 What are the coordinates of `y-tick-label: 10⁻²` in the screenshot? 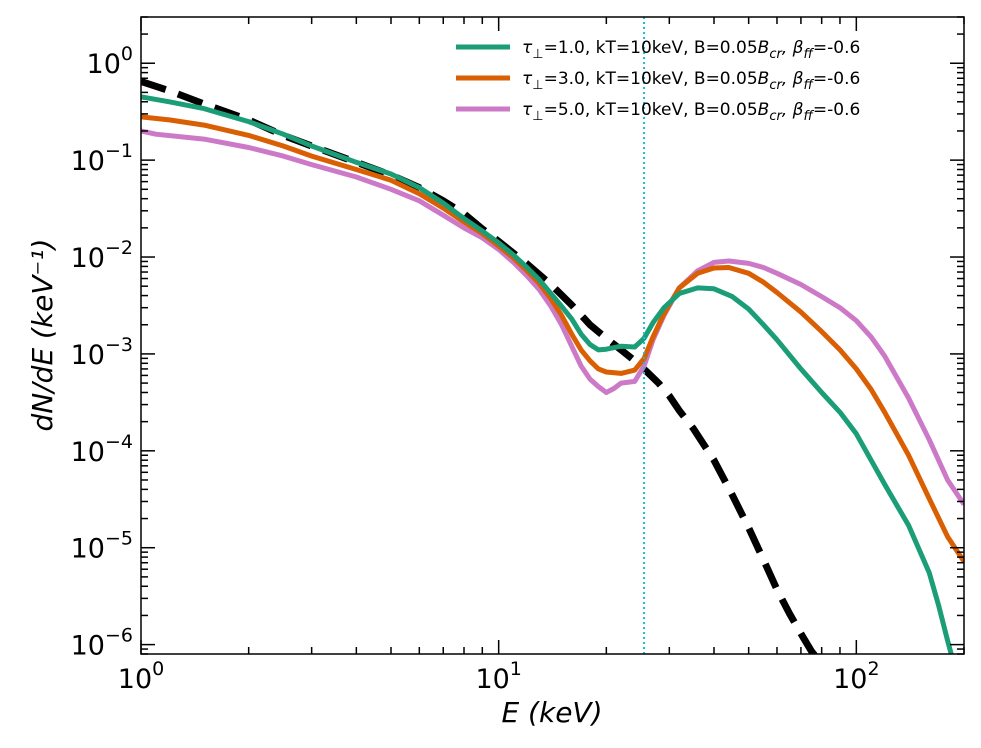 It's located at (102, 255).